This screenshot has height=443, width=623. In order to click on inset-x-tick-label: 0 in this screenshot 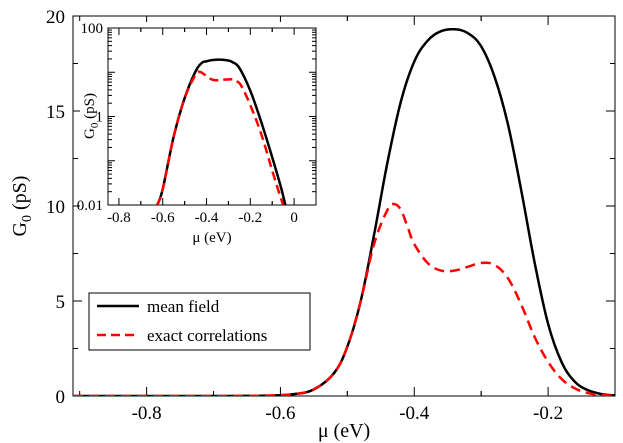, I will do `click(294, 218)`.